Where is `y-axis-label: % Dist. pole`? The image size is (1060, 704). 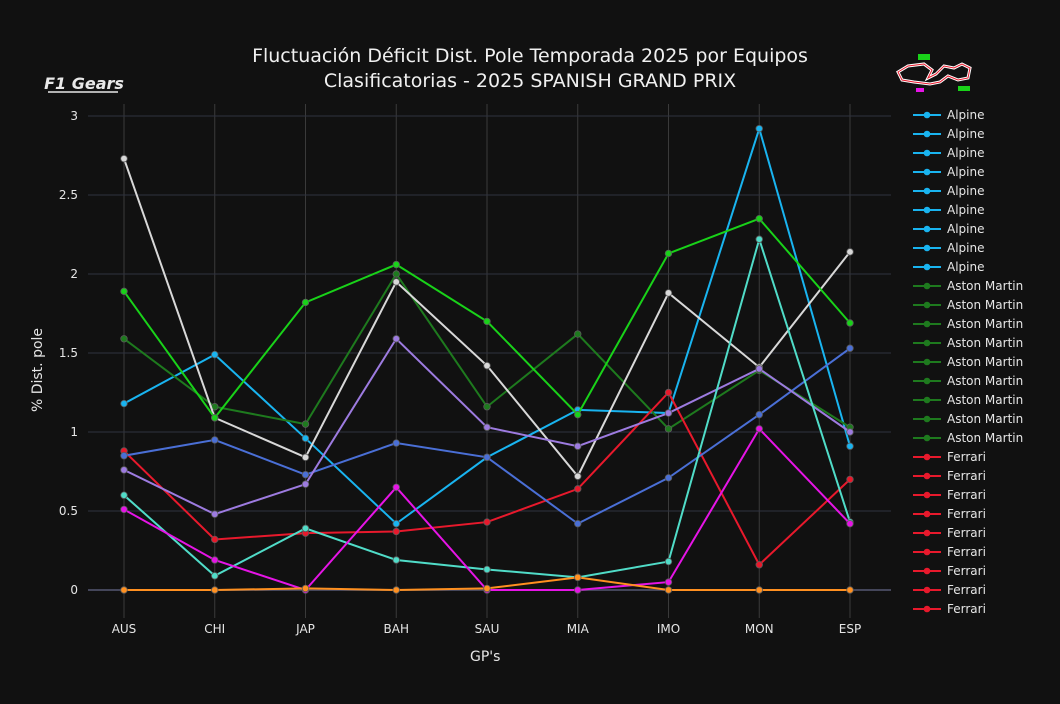
y-axis-label: % Dist. pole is located at coordinates (38, 370).